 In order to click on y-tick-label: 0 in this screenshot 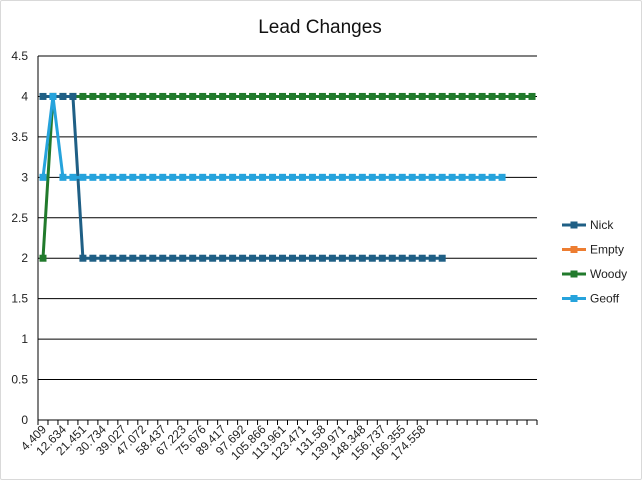, I will do `click(24, 420)`.